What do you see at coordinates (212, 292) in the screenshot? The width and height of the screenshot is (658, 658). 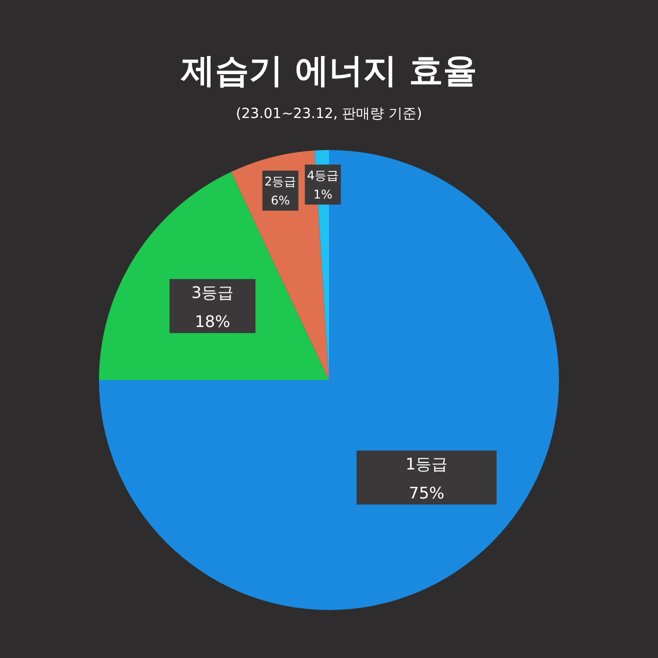 I see `slice-label: 3등급` at bounding box center [212, 292].